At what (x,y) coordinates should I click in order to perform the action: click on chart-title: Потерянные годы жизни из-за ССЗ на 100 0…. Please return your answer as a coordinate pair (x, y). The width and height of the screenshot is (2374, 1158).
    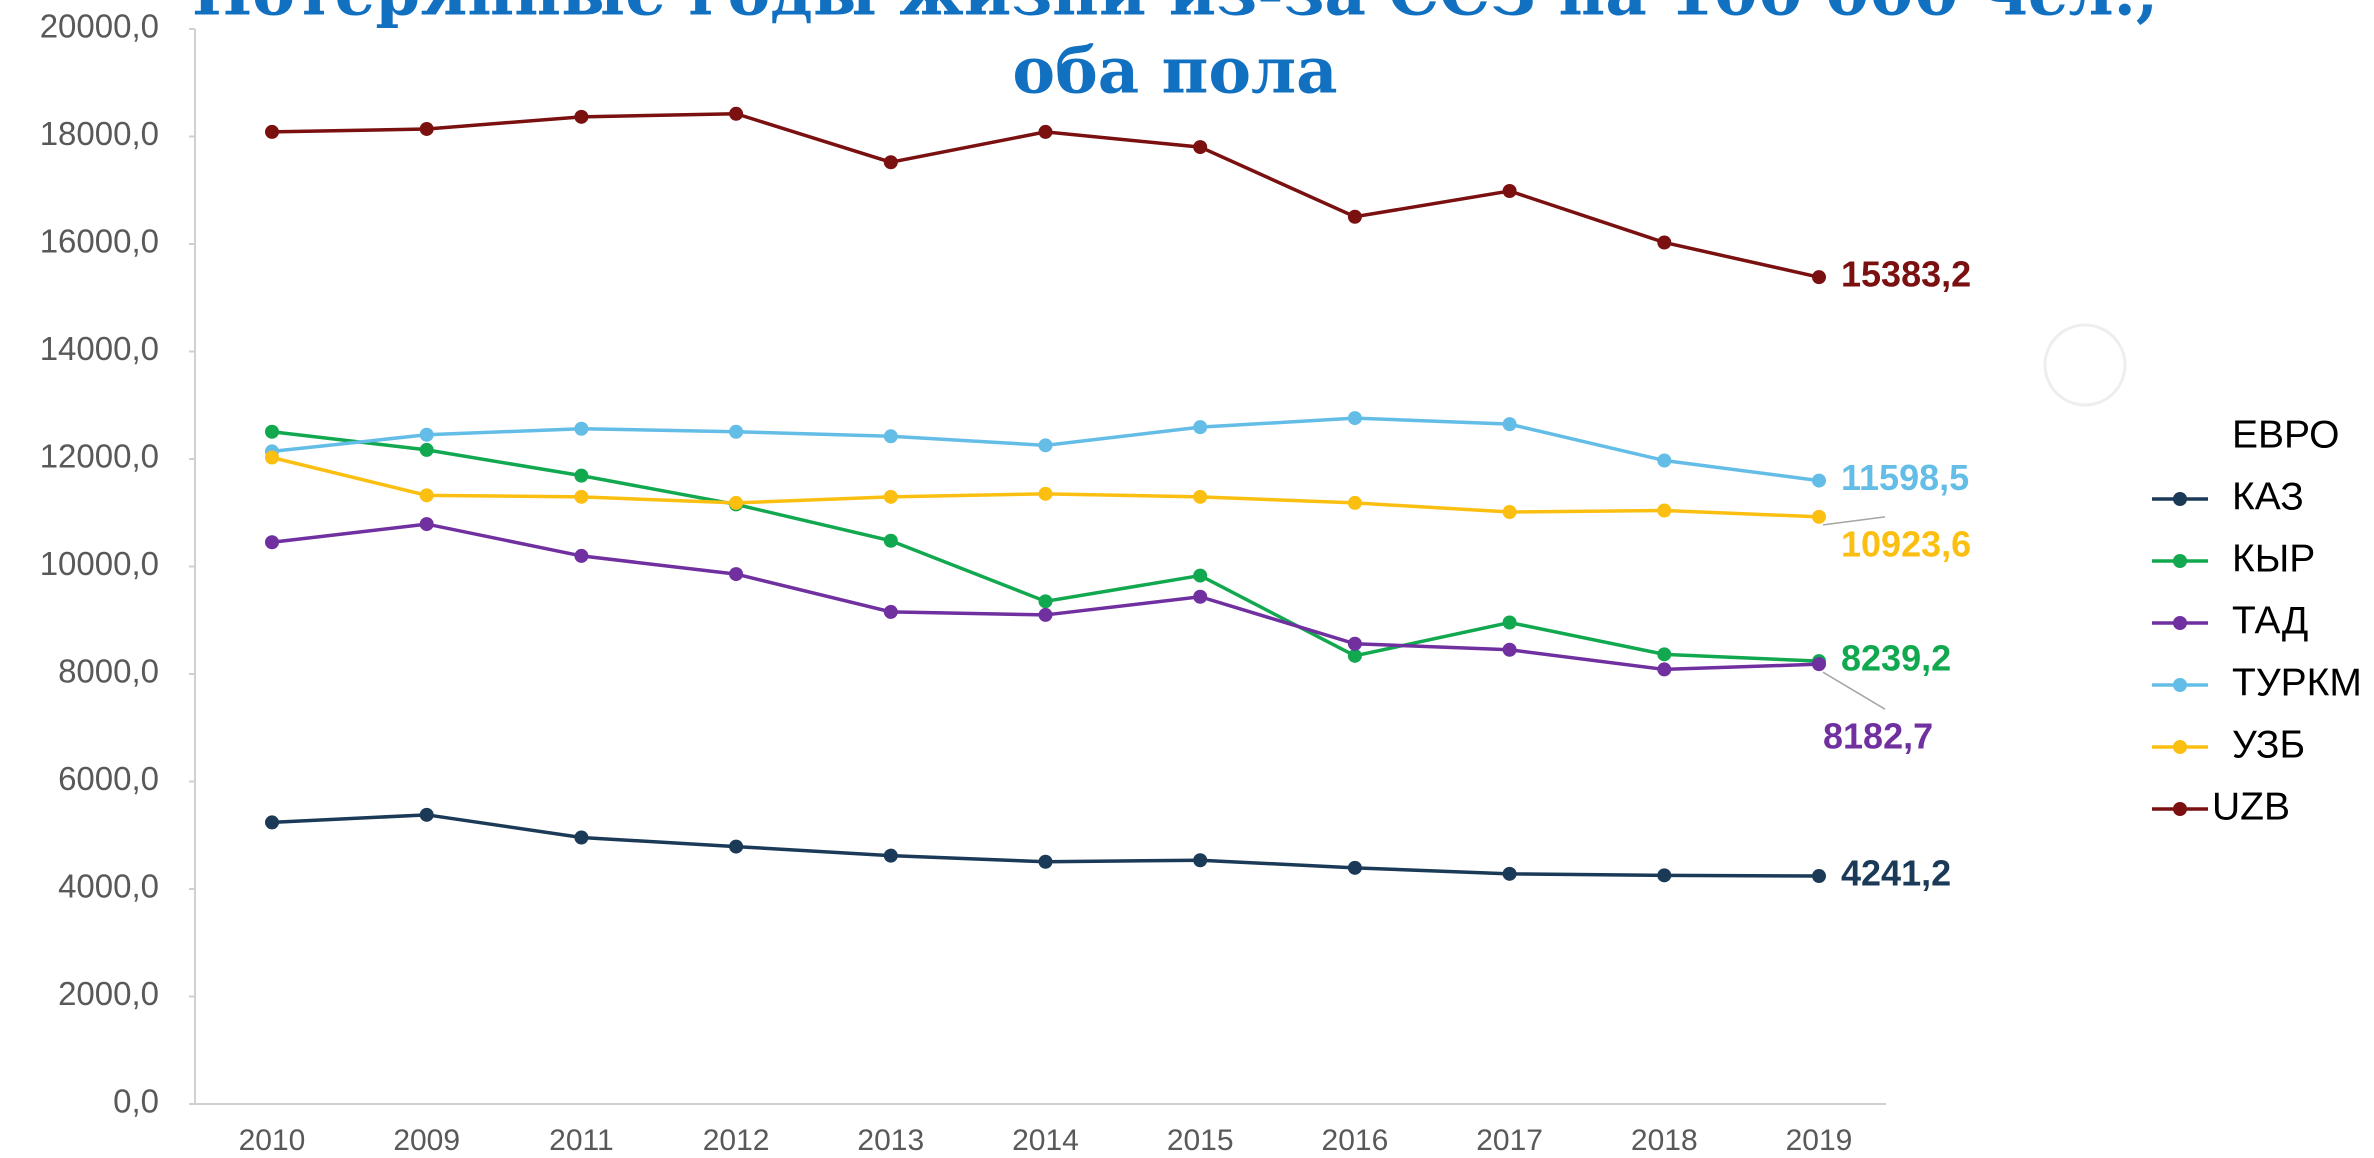
    Looking at the image, I should click on (1175, 15).